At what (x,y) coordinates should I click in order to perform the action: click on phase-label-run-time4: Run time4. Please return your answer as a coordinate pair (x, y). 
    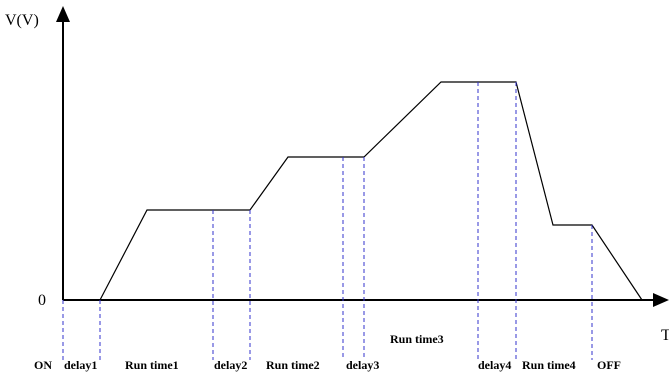
    Looking at the image, I should click on (549, 365).